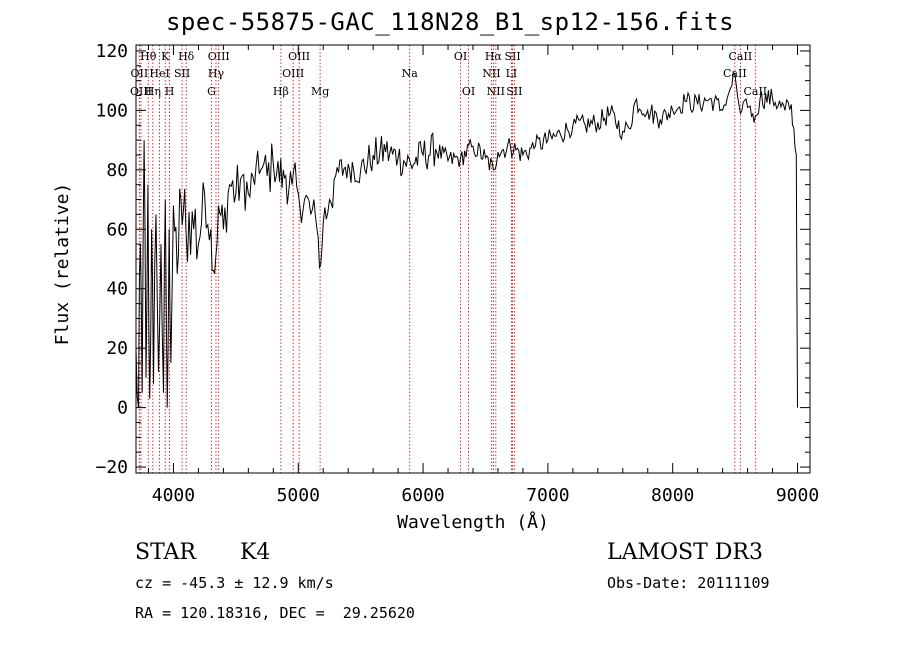  Describe the element at coordinates (797, 495) in the screenshot. I see `x-tick-label: 9000` at that location.